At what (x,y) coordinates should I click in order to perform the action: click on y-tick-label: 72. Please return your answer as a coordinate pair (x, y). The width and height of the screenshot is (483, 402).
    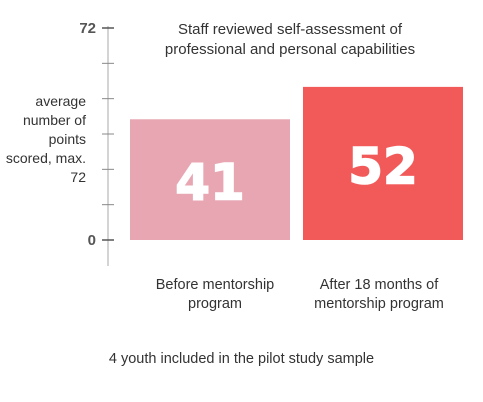
    Looking at the image, I should click on (87, 28).